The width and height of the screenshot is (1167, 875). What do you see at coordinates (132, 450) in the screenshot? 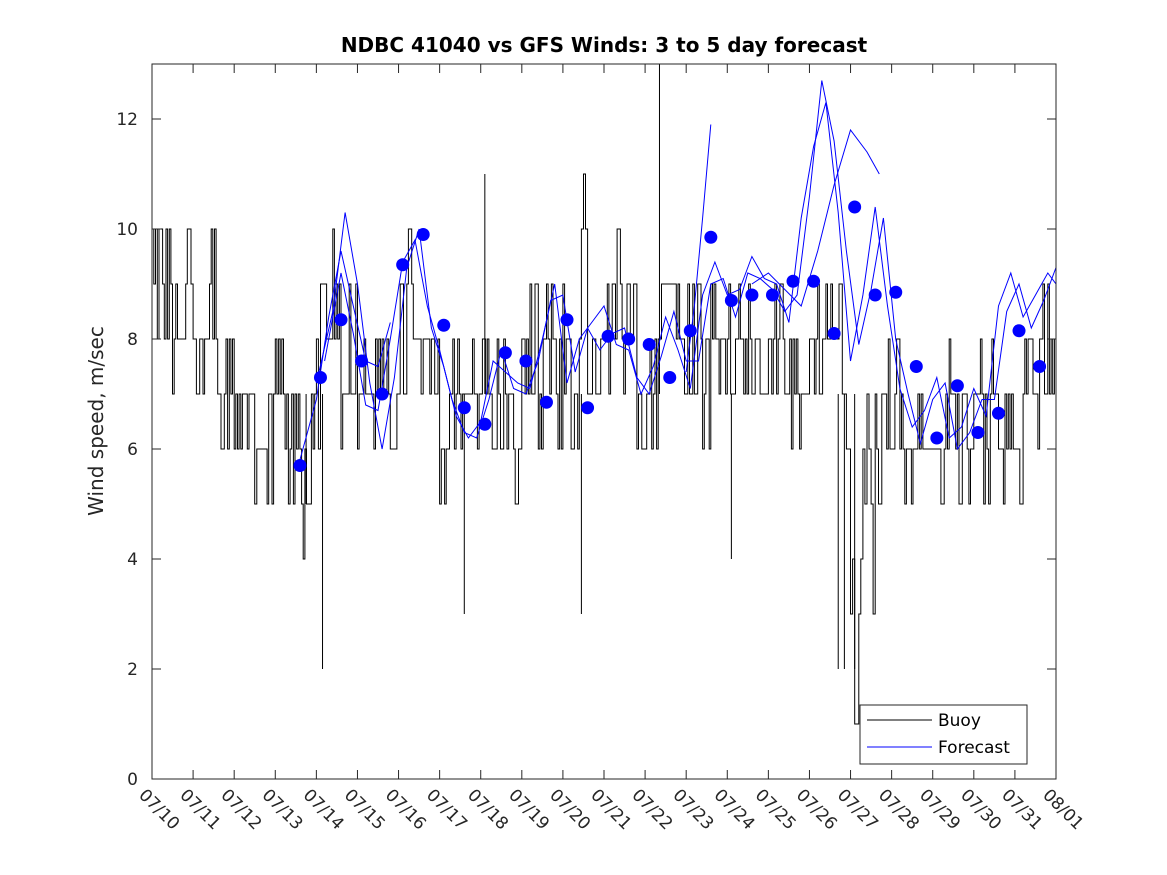
I see `y-tick-label: 6` at bounding box center [132, 450].